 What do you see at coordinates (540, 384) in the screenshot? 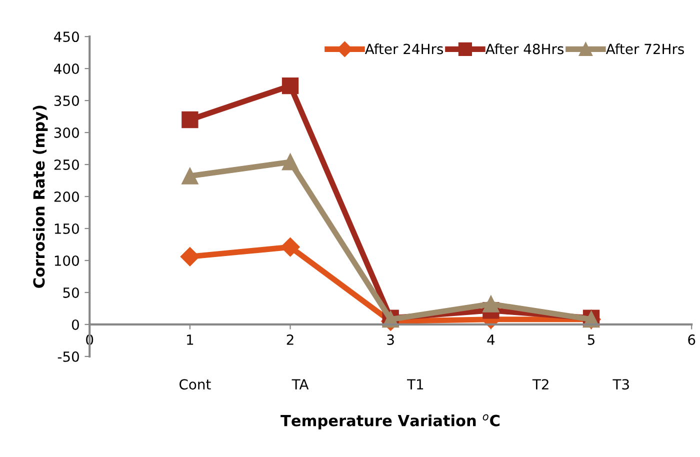
I see `text: T2` at bounding box center [540, 384].